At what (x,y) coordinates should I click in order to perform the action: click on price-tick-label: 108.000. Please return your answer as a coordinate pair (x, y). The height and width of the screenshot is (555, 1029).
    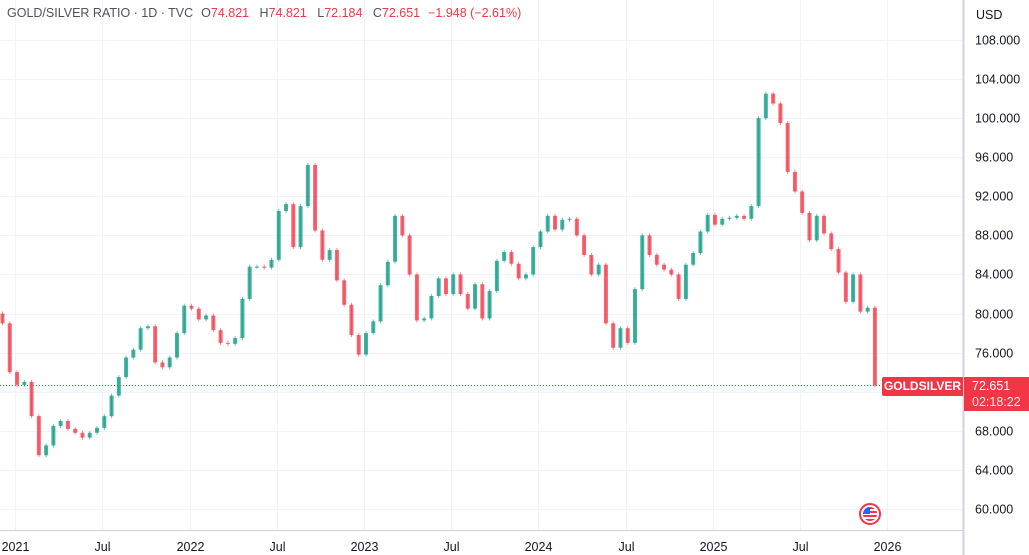
    Looking at the image, I should click on (997, 41).